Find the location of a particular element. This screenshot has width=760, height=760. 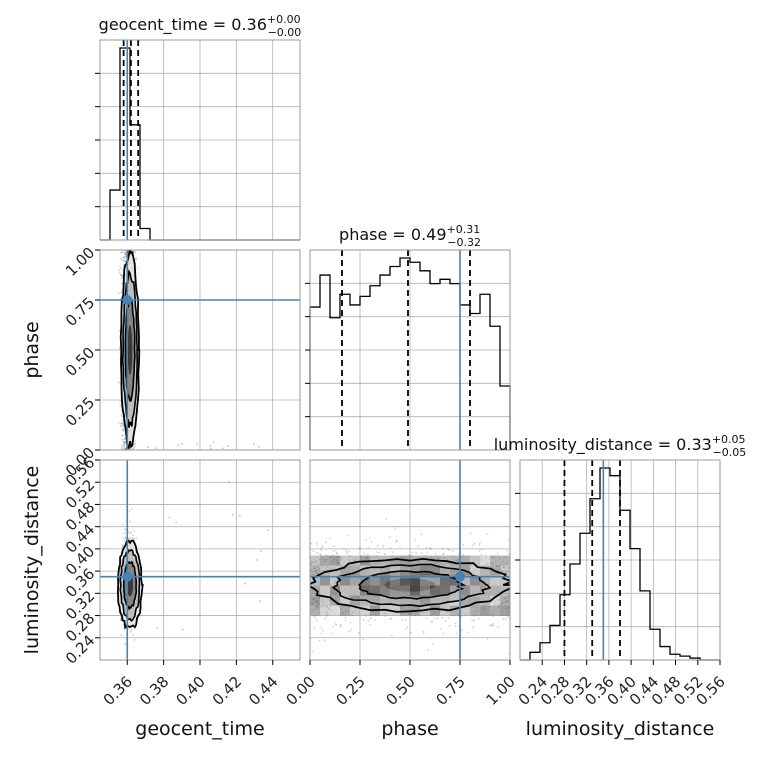

x-axis-label-geocent_time: geocent_time is located at coordinates (199, 729).